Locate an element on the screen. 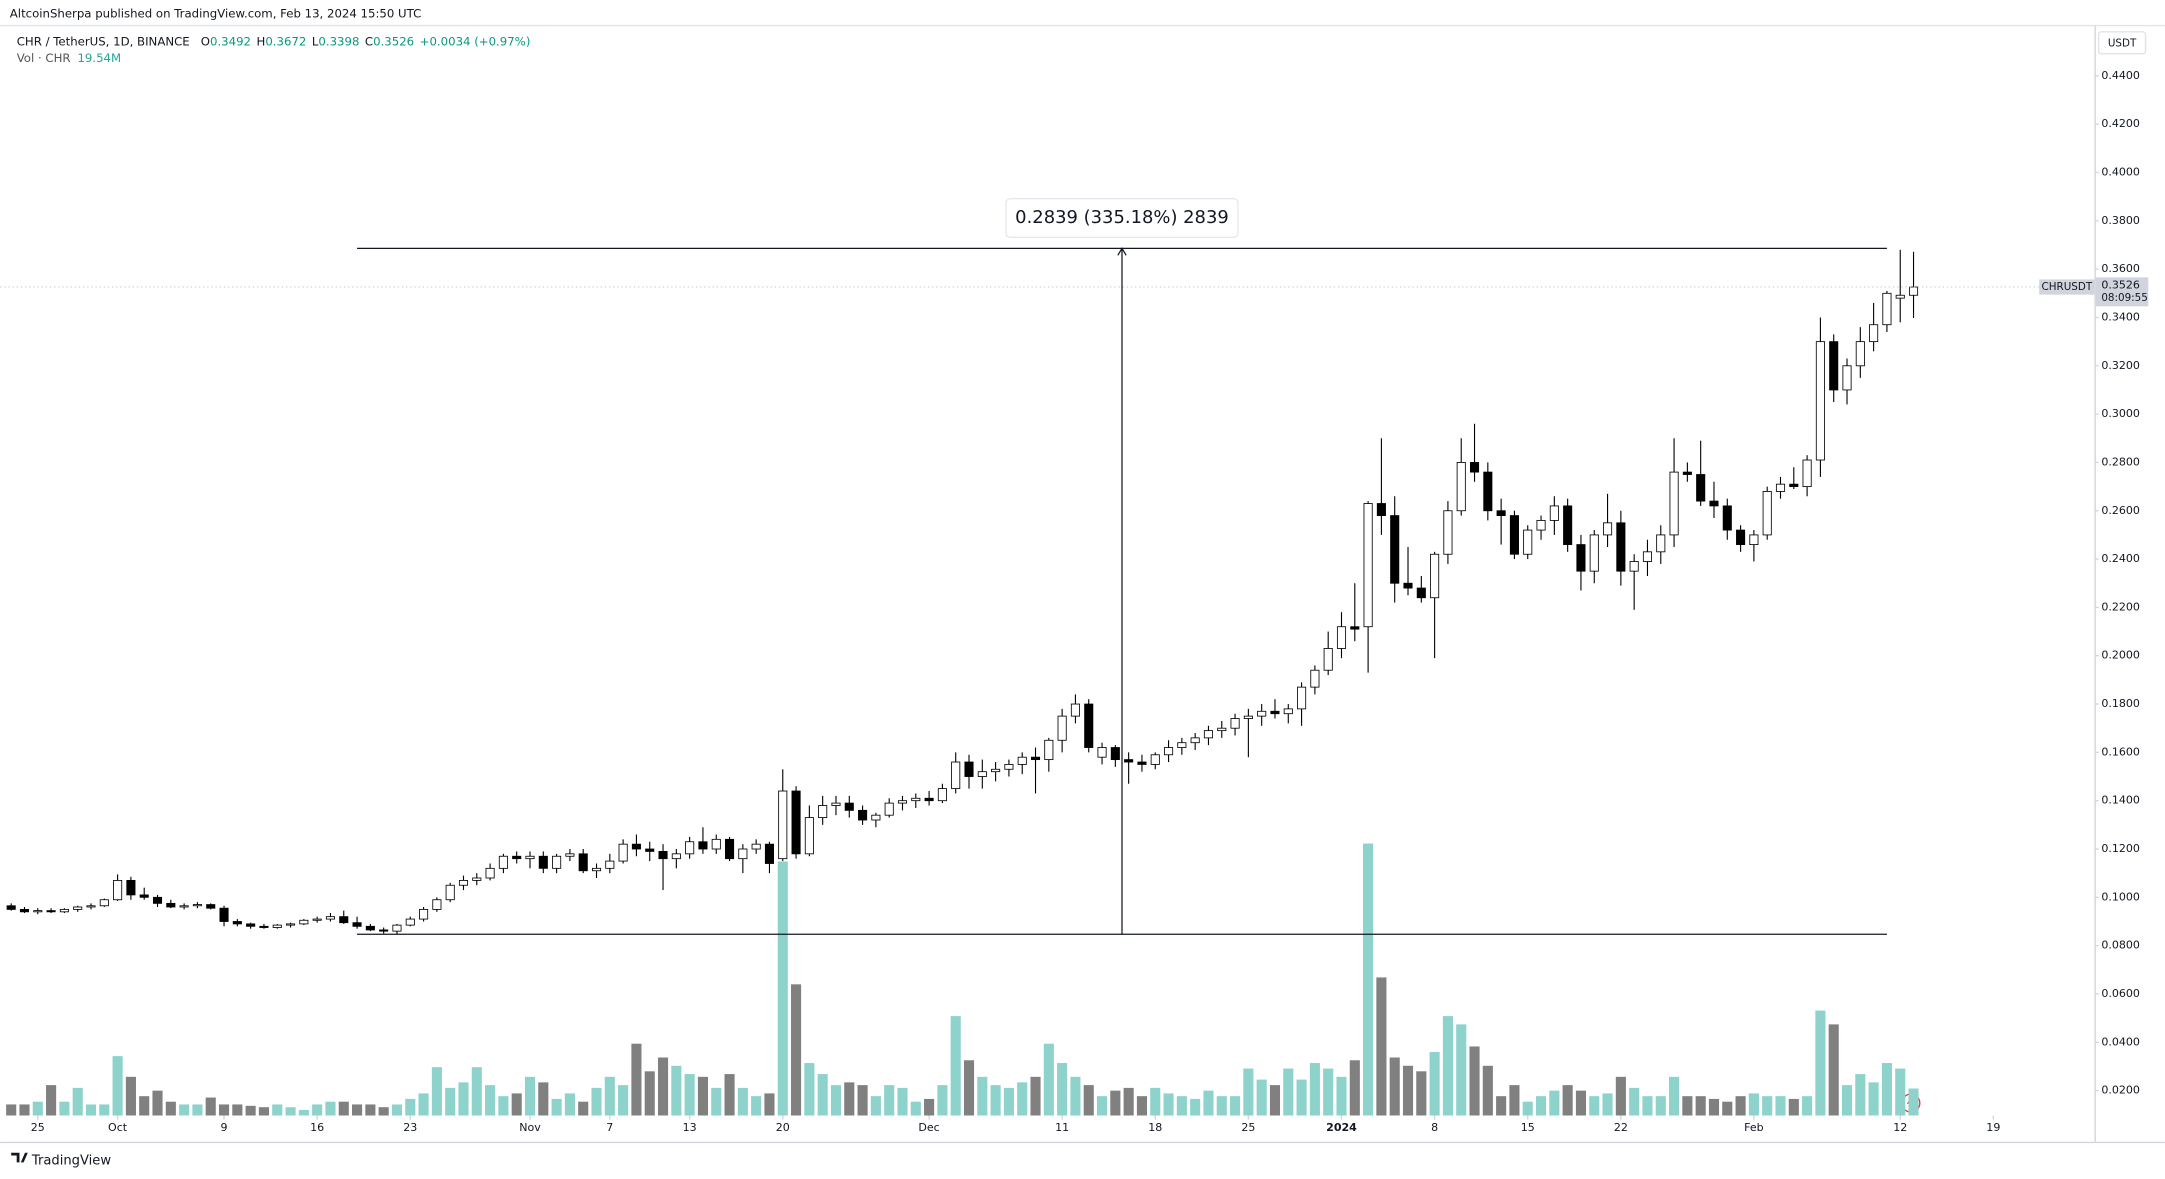 The height and width of the screenshot is (1179, 2165). symbol-label: CHRUSDT is located at coordinates (2067, 287).